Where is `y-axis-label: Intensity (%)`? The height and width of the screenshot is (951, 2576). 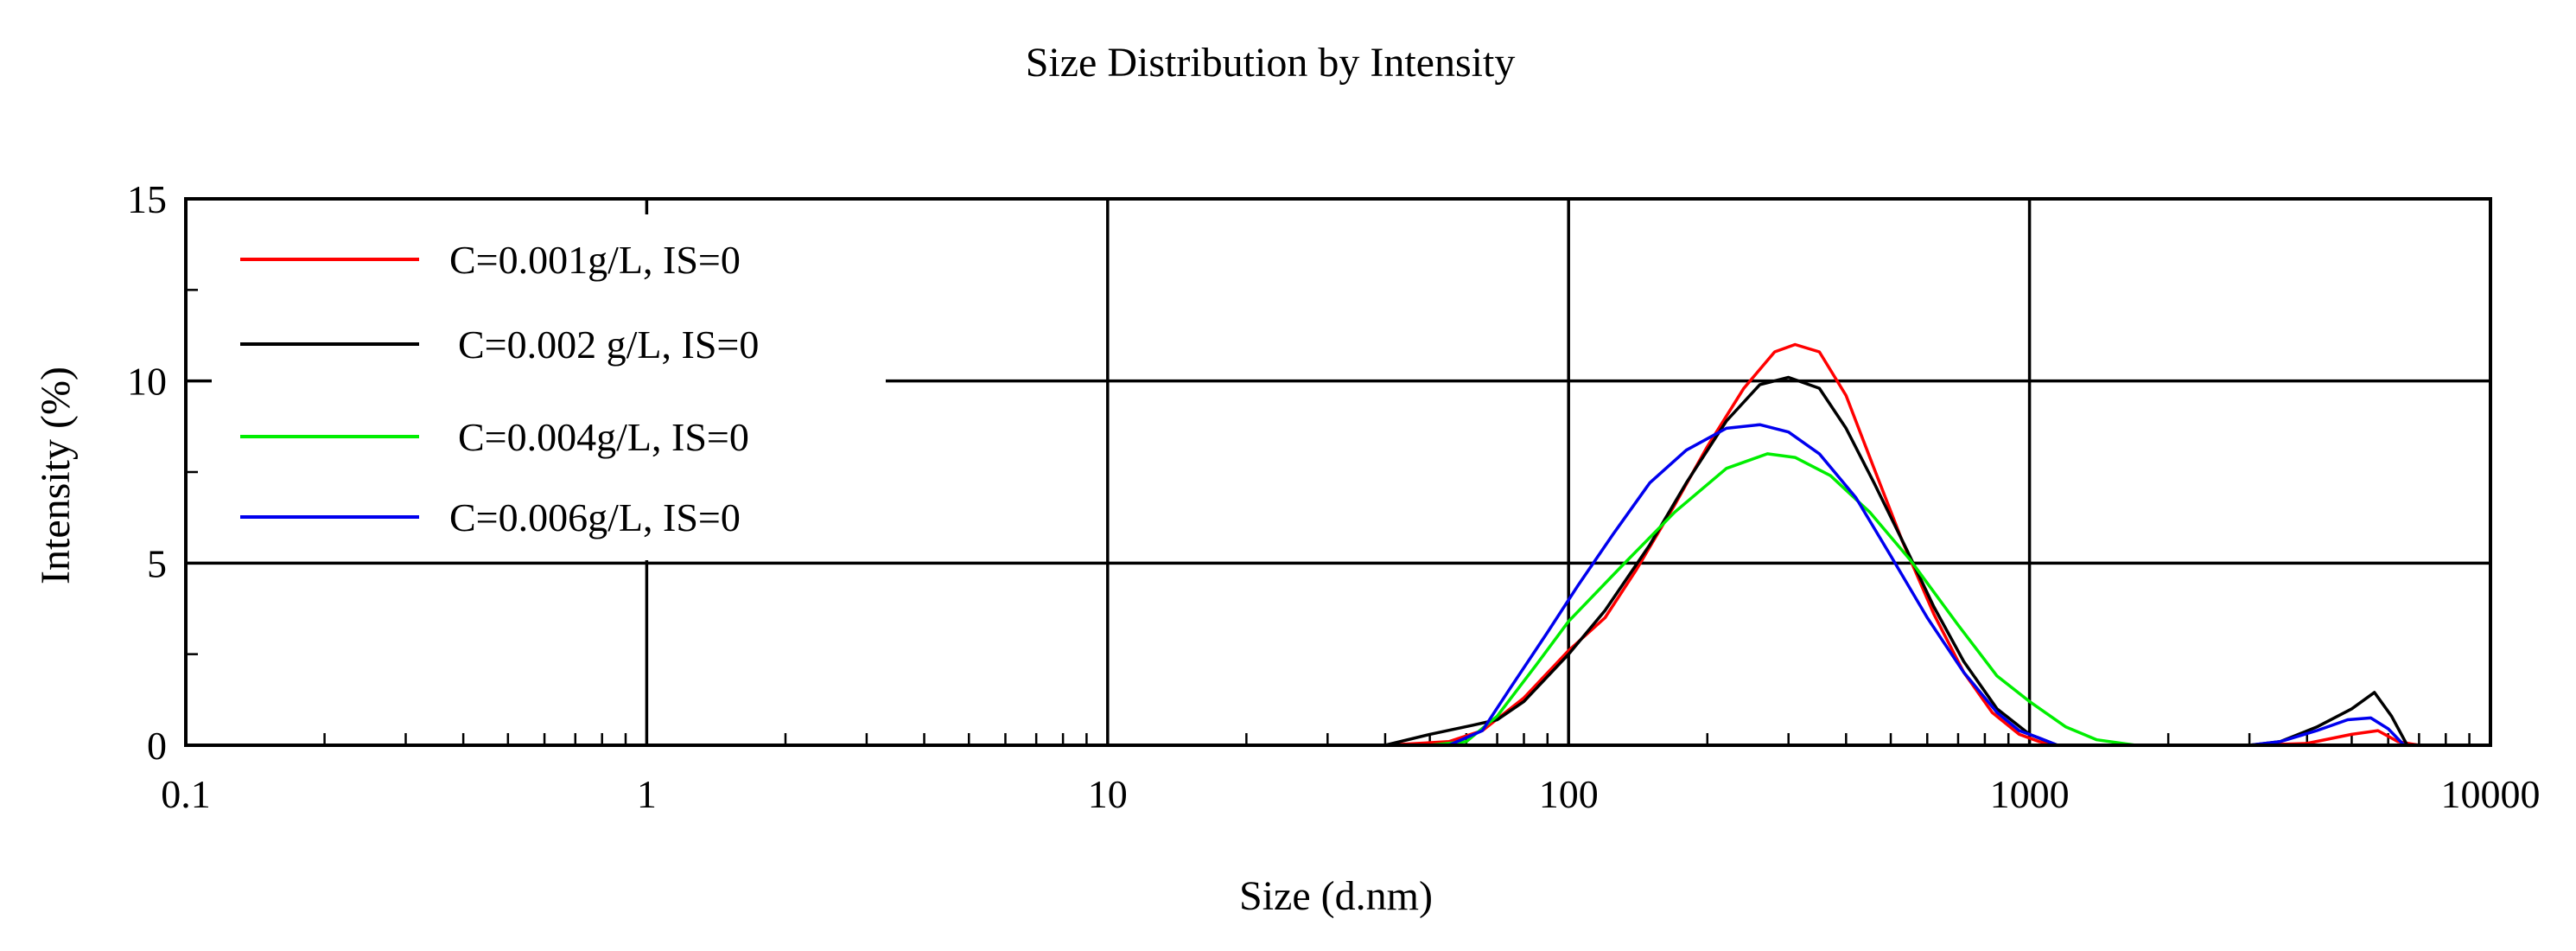
y-axis-label: Intensity (%) is located at coordinates (56, 475).